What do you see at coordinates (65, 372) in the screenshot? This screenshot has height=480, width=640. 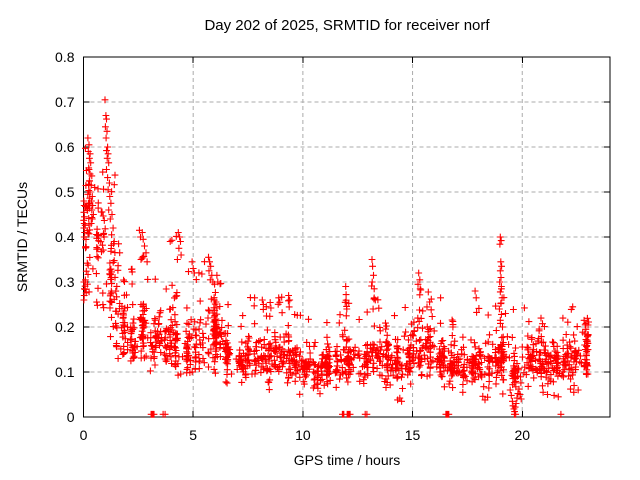 I see `y-tick-label: 0.1` at bounding box center [65, 372].